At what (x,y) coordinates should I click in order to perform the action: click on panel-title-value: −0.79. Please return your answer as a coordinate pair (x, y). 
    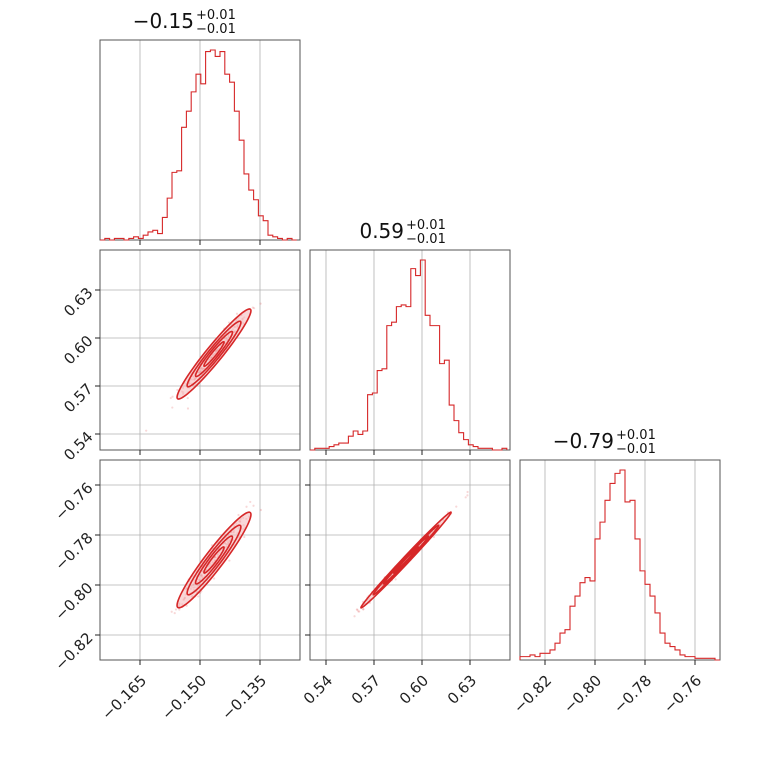
    Looking at the image, I should click on (583, 441).